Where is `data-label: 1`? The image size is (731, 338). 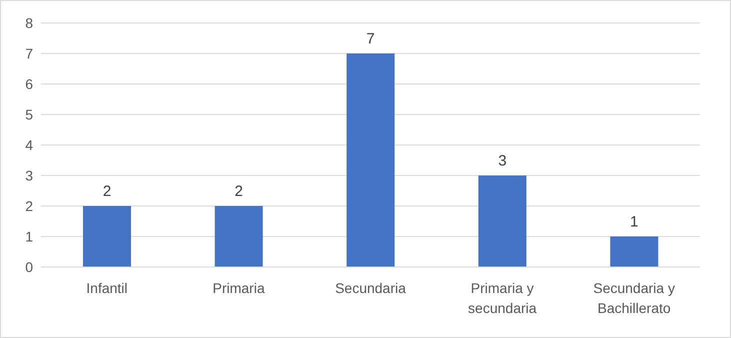
data-label: 1 is located at coordinates (634, 222).